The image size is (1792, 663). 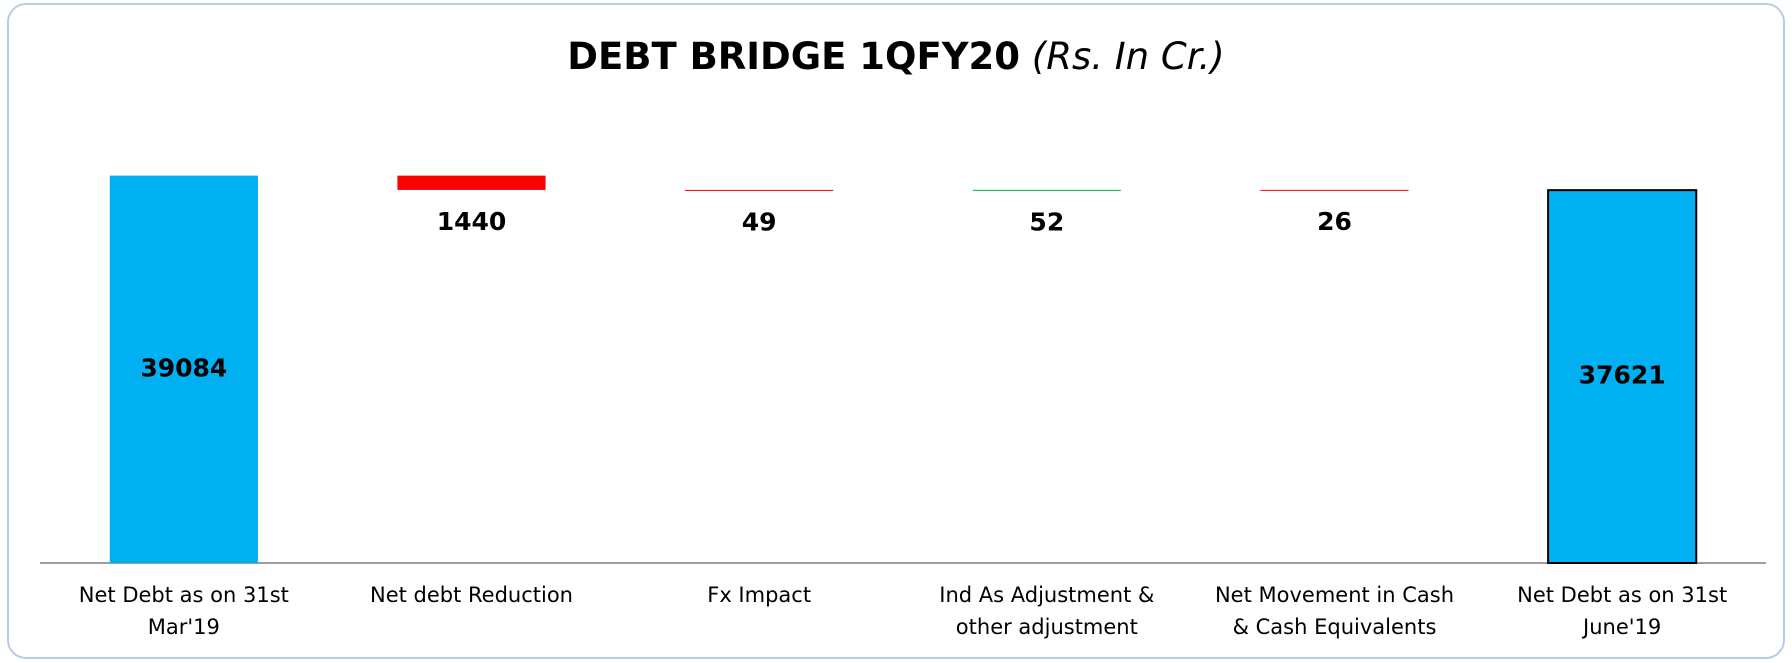 What do you see at coordinates (1128, 56) in the screenshot?
I see `subtitle: (Rs. In Cr.)` at bounding box center [1128, 56].